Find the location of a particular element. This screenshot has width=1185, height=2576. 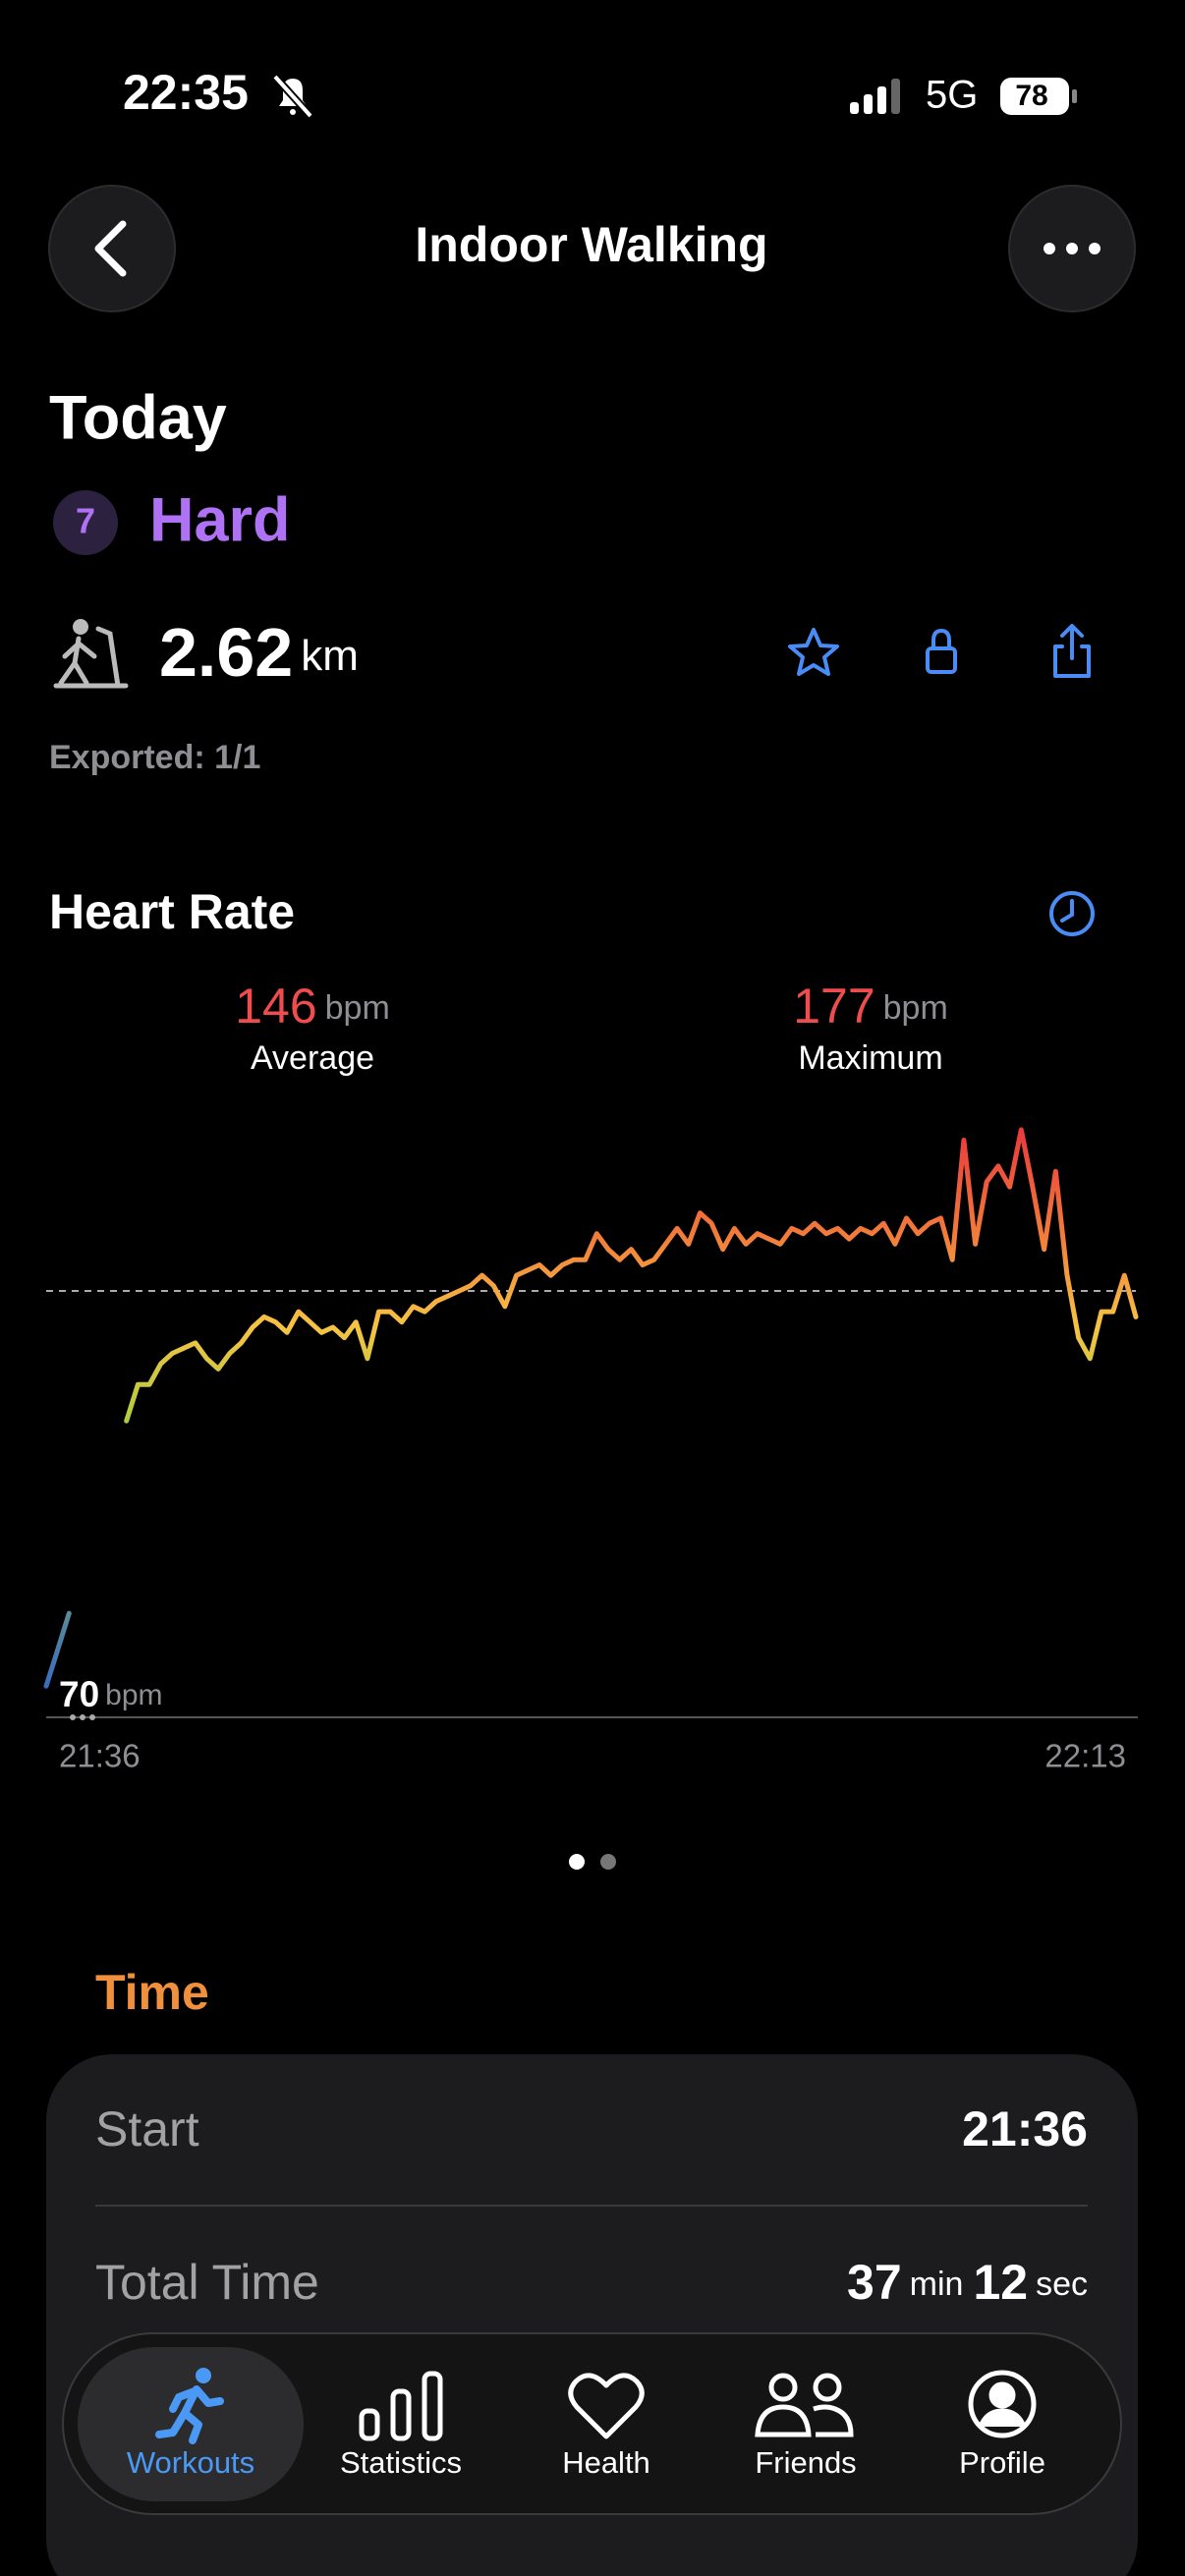

distance-value: 2.62 is located at coordinates (226, 652).